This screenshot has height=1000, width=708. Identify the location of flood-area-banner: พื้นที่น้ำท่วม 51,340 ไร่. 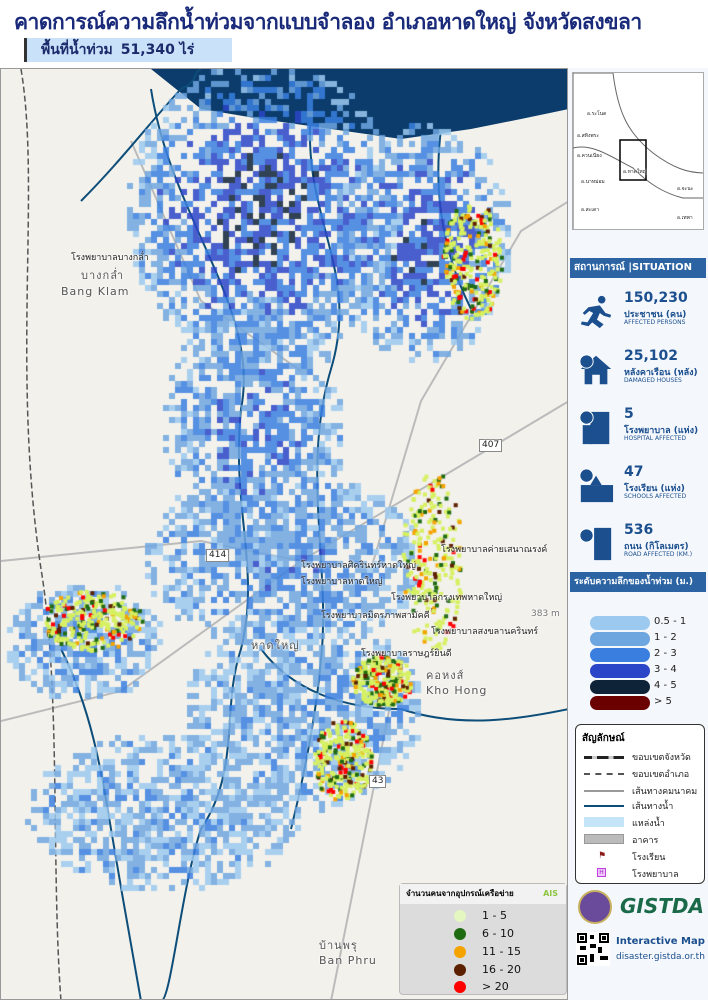
(128, 50).